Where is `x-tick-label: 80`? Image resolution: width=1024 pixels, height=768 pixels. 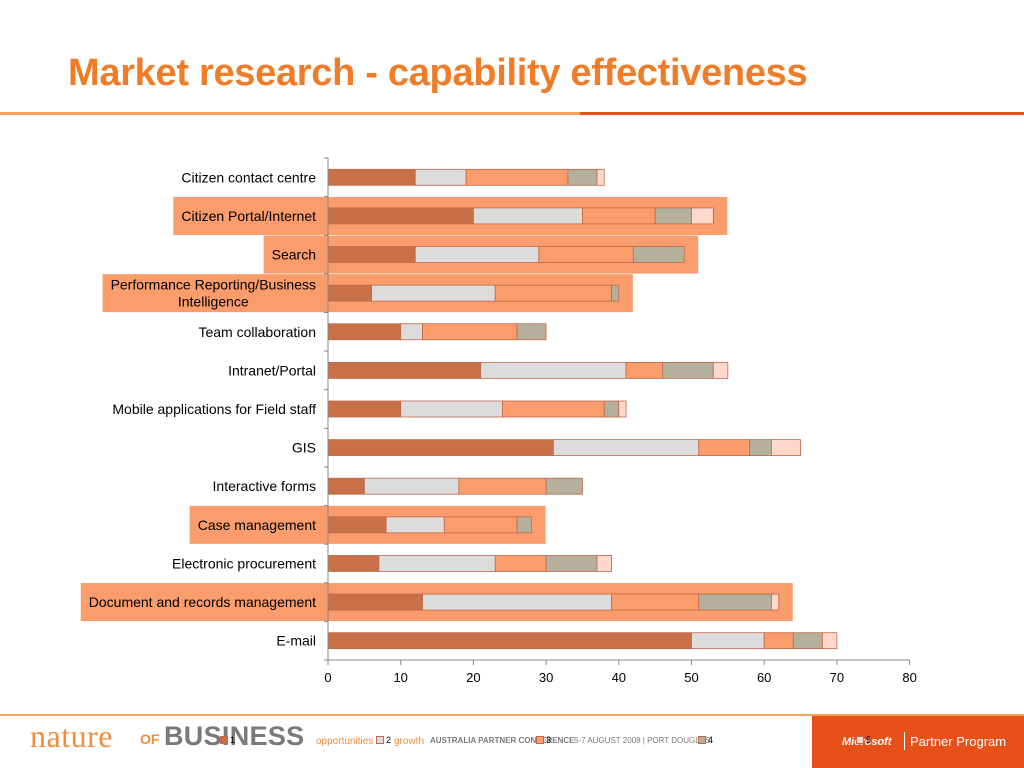 x-tick-label: 80 is located at coordinates (909, 677).